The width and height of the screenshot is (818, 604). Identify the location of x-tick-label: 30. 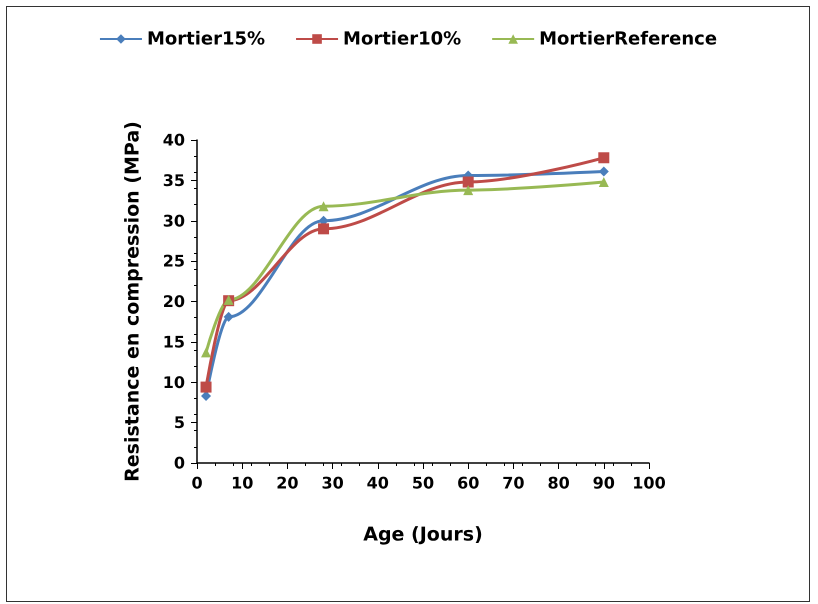
(332, 483).